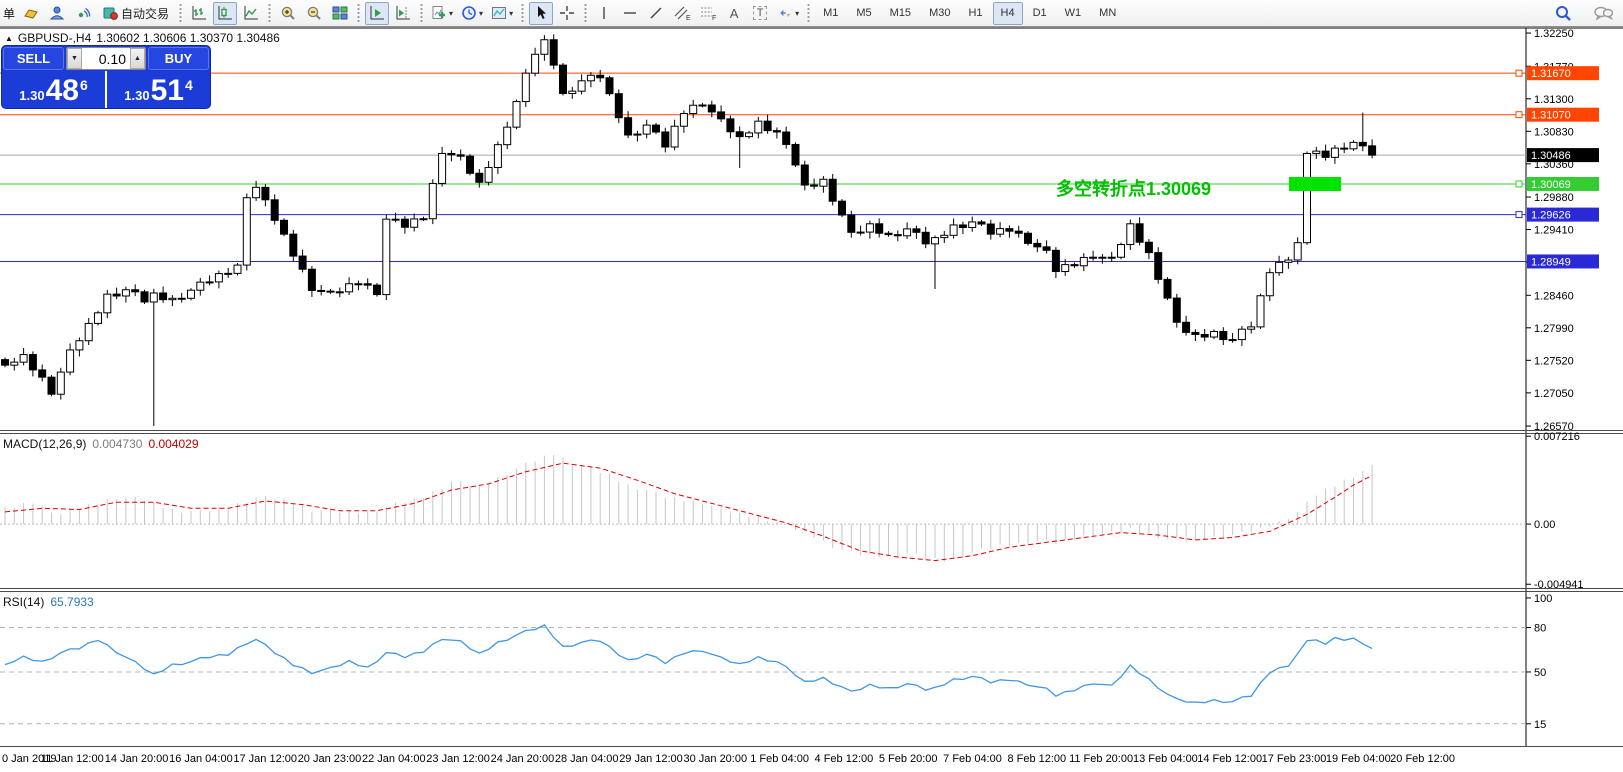  What do you see at coordinates (137, 58) in the screenshot?
I see `volume-increment-button: ▲` at bounding box center [137, 58].